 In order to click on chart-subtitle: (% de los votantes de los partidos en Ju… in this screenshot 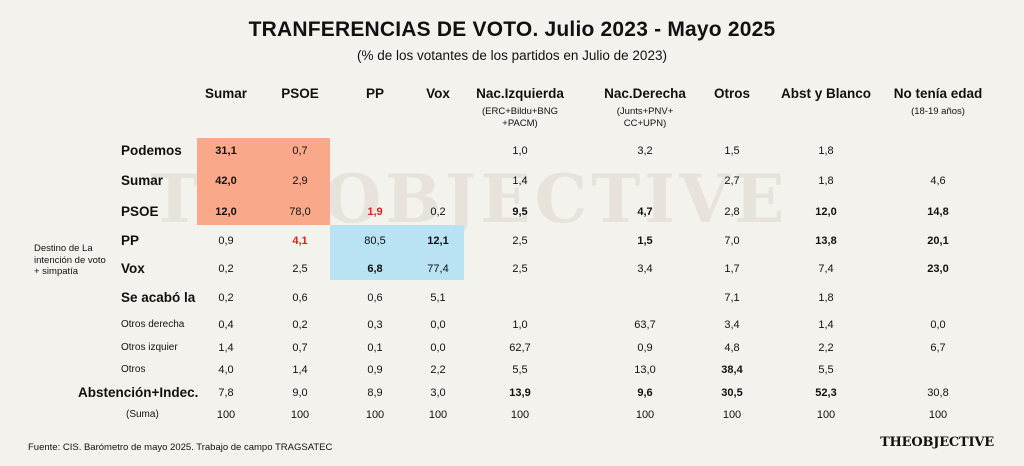, I will do `click(512, 55)`.